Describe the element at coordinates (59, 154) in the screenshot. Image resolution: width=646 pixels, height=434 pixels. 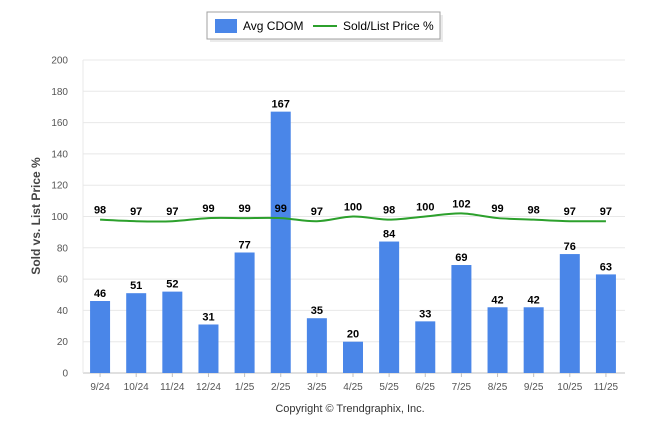
I see `y-tick-label: 140` at that location.